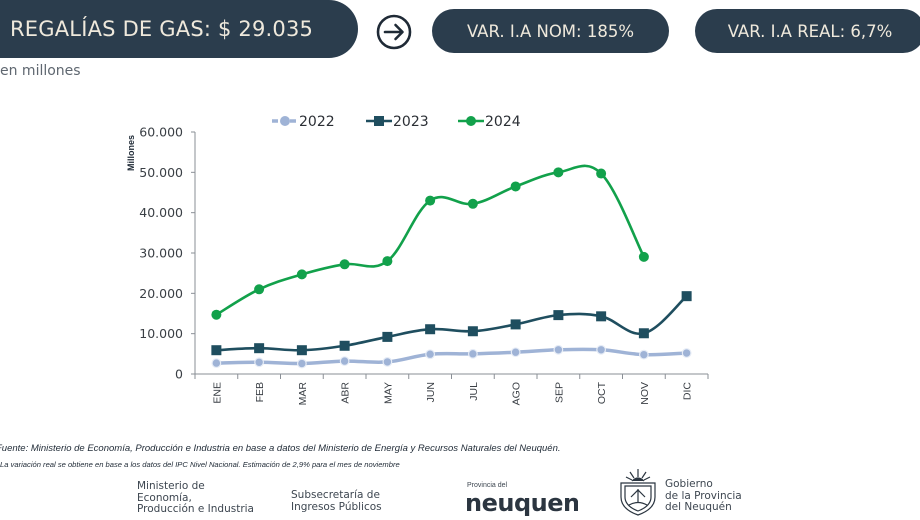 Image resolution: width=920 pixels, height=520 pixels. What do you see at coordinates (394, 32) in the screenshot?
I see `arrow-right-circle-icon` at bounding box center [394, 32].